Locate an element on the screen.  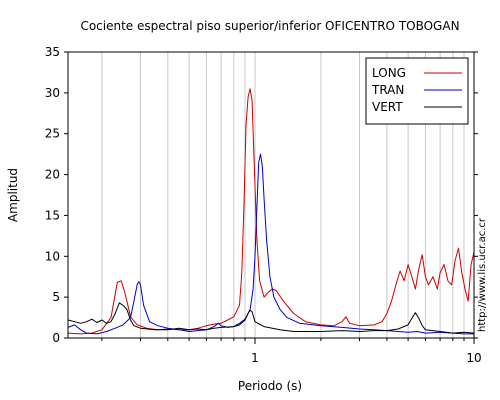
x-axis-ticks: 1 10 is located at coordinates (291, 351).